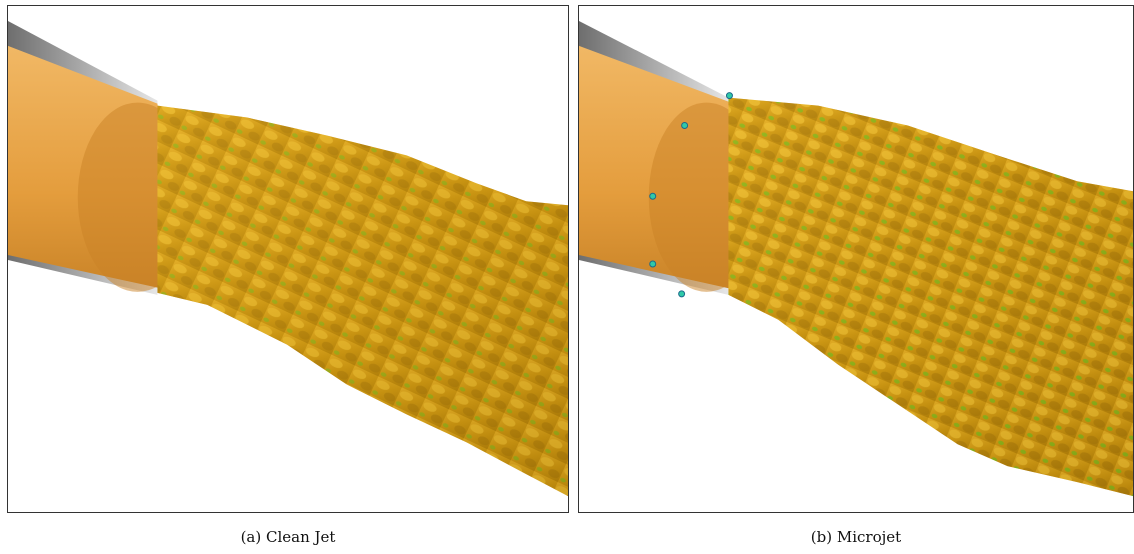  I want to click on microjet-injectors, so click(691, 195).